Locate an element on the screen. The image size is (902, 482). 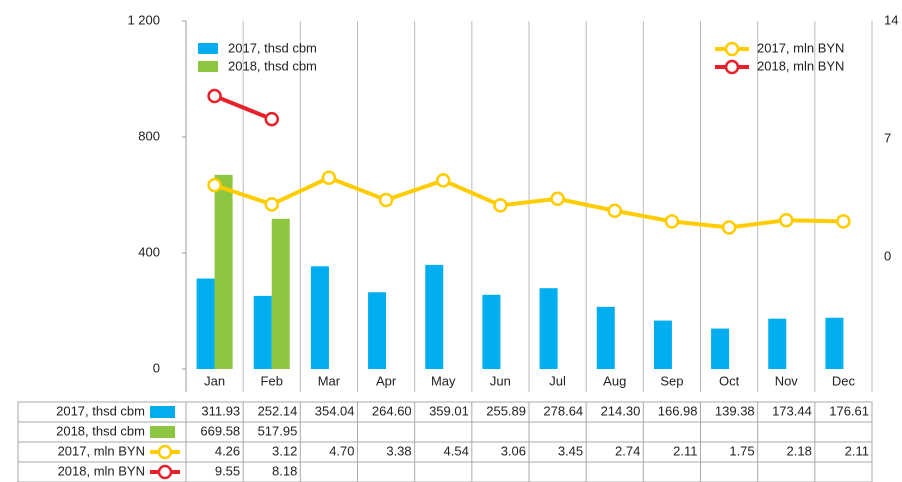
y2-tick-label: 7 is located at coordinates (887, 137).